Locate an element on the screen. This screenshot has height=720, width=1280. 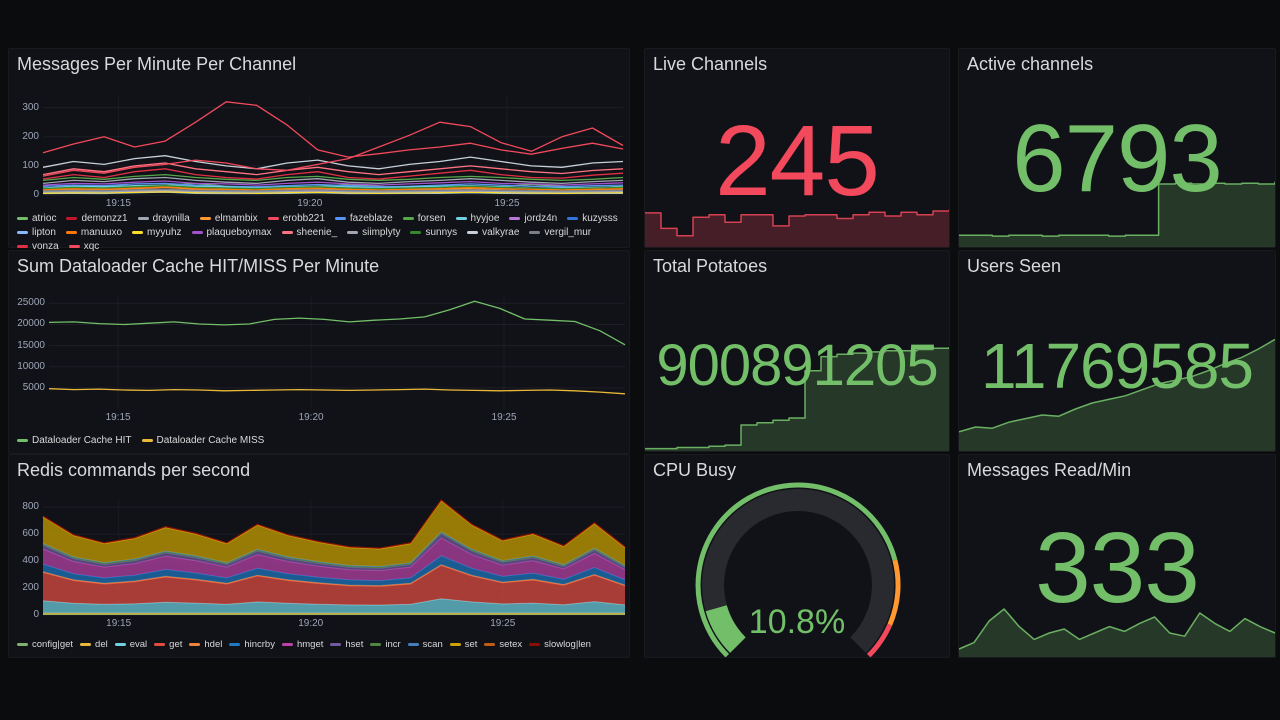
cpu-busy-value: 10.8% is located at coordinates (797, 622).